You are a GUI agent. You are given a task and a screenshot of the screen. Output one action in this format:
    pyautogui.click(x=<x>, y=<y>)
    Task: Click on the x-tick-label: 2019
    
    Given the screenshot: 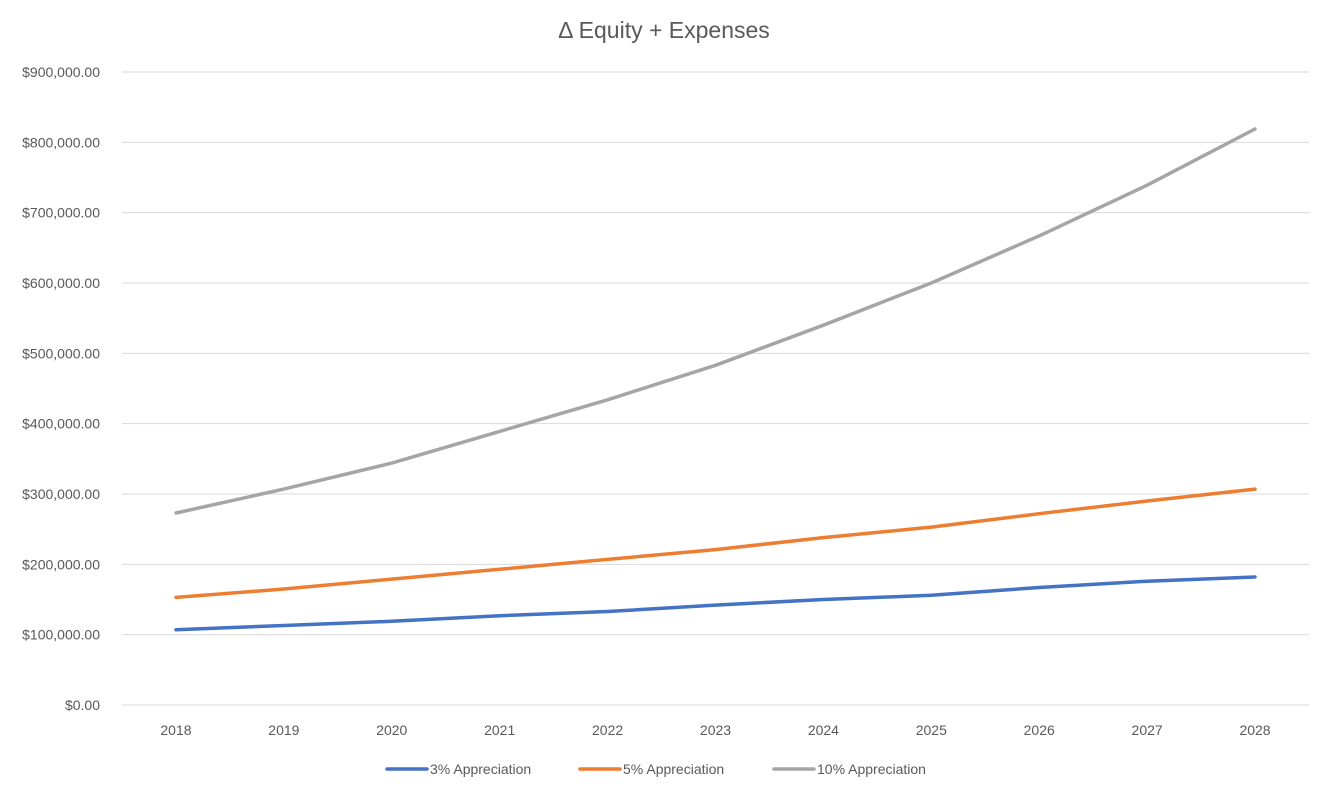 What is the action you would take?
    pyautogui.click(x=283, y=730)
    